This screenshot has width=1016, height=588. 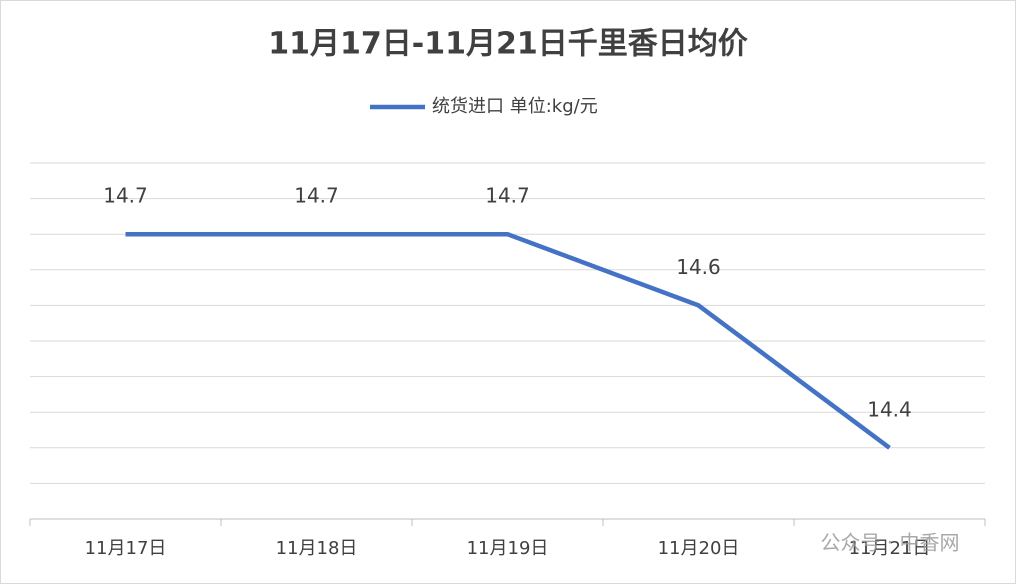 I want to click on x-tick-label: 11月21日, so click(x=890, y=548).